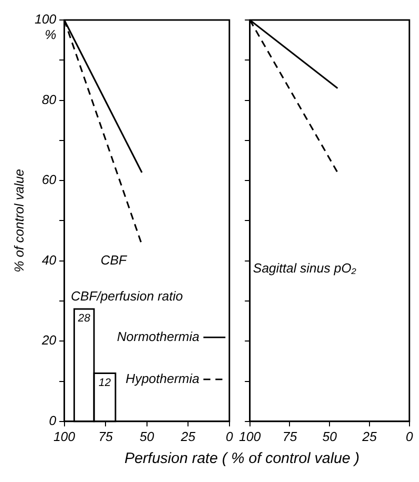  Describe the element at coordinates (304, 268) in the screenshot. I see `annotation: Sagittal sinus pO₂` at that location.